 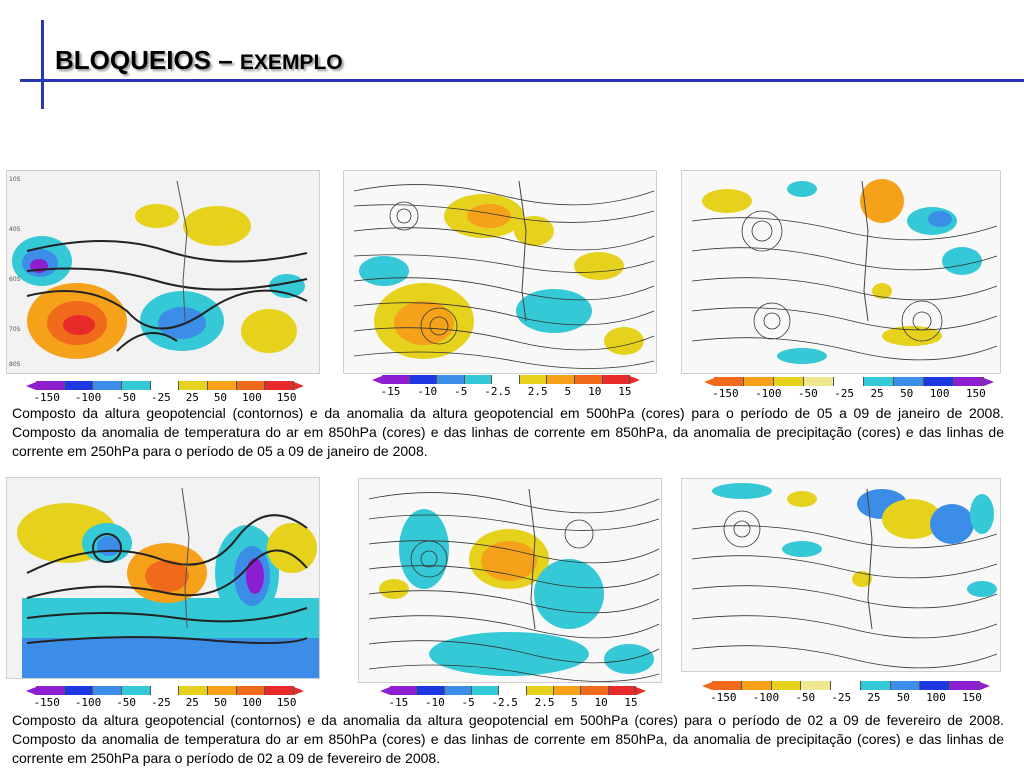 I want to click on map-temperature-jan, so click(x=500, y=272).